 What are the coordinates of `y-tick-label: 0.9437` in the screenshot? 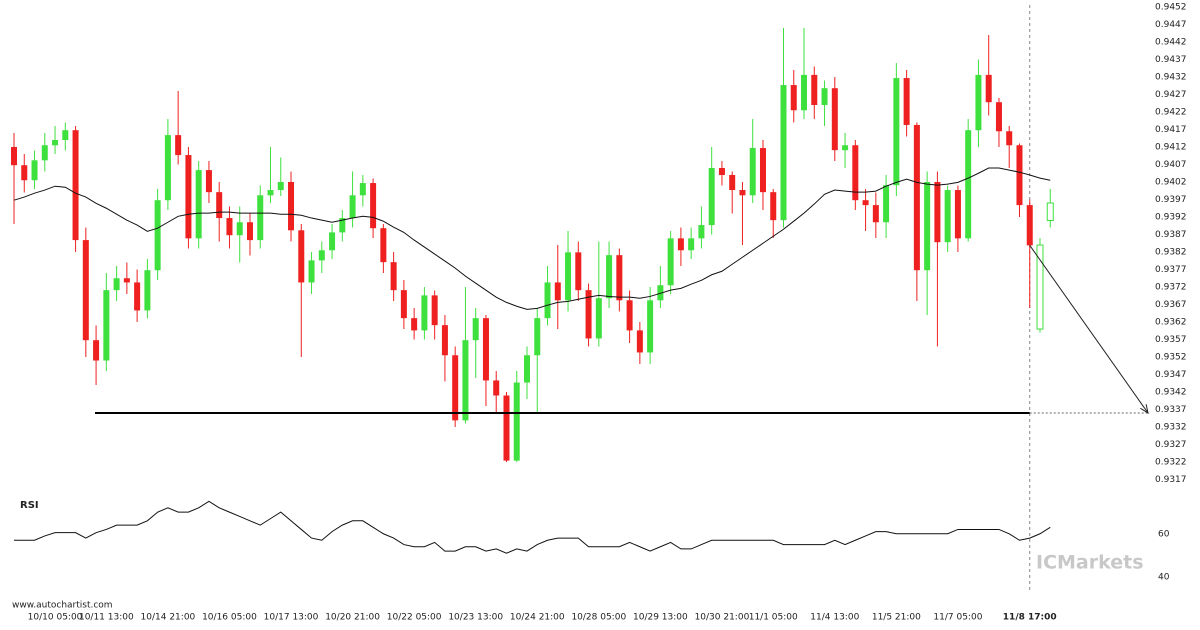 It's located at (1171, 60).